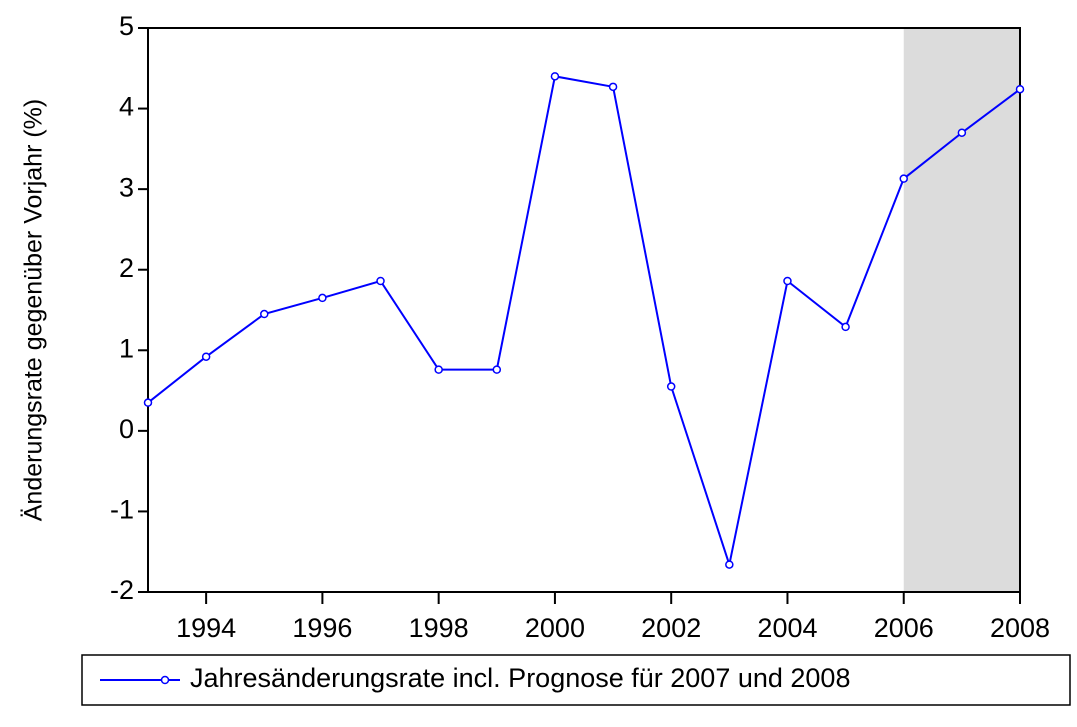 This screenshot has width=1077, height=727. I want to click on y-tick-label: 4, so click(126, 107).